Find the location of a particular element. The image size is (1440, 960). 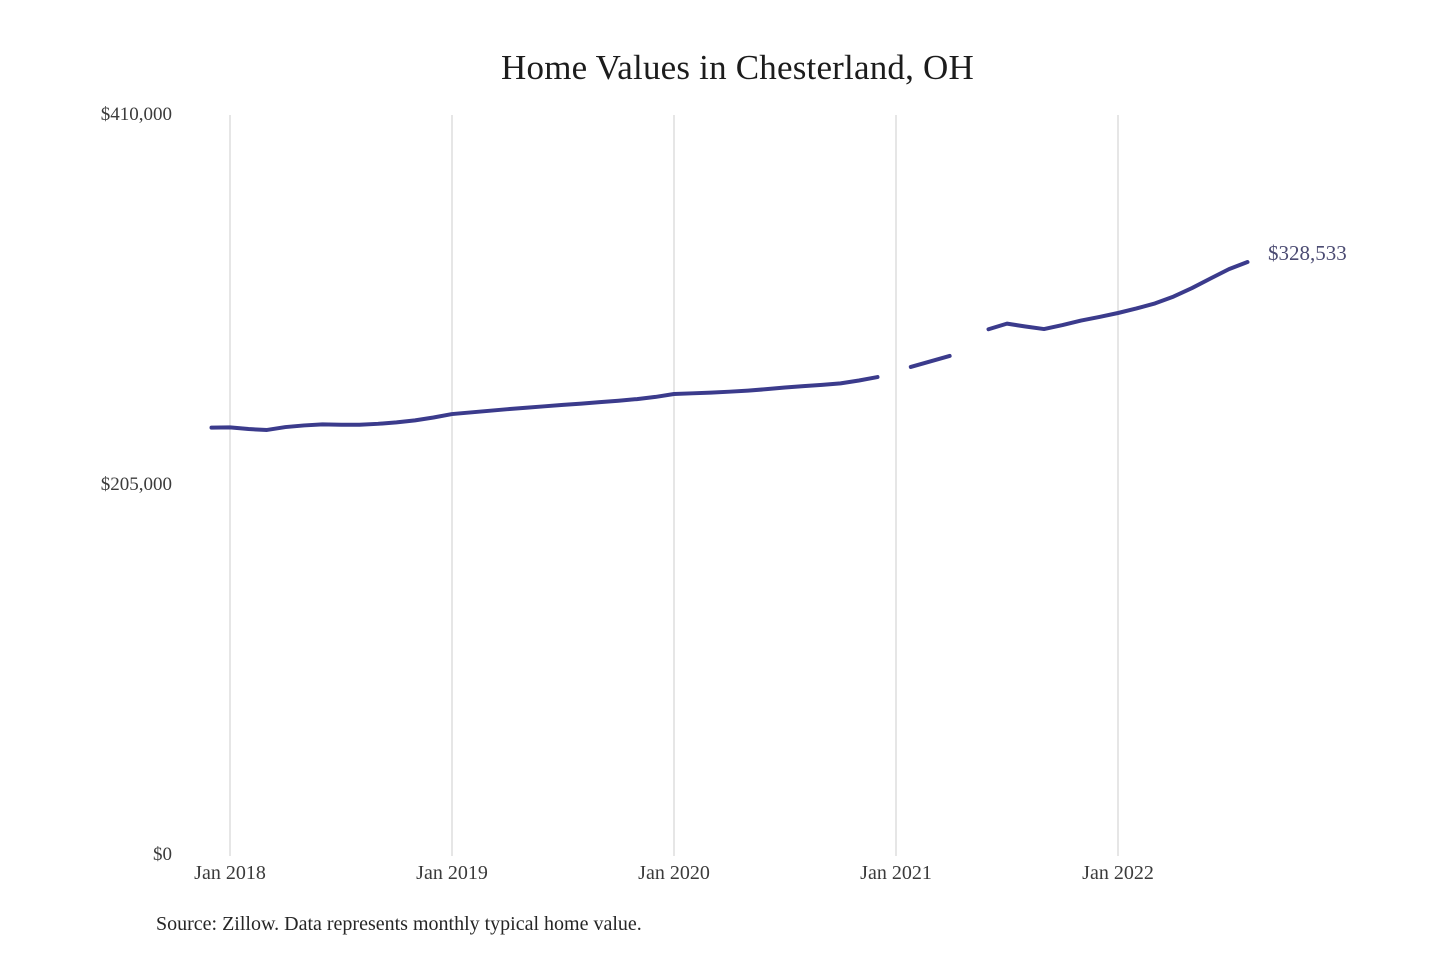

home-value-line-series is located at coordinates (729, 346).